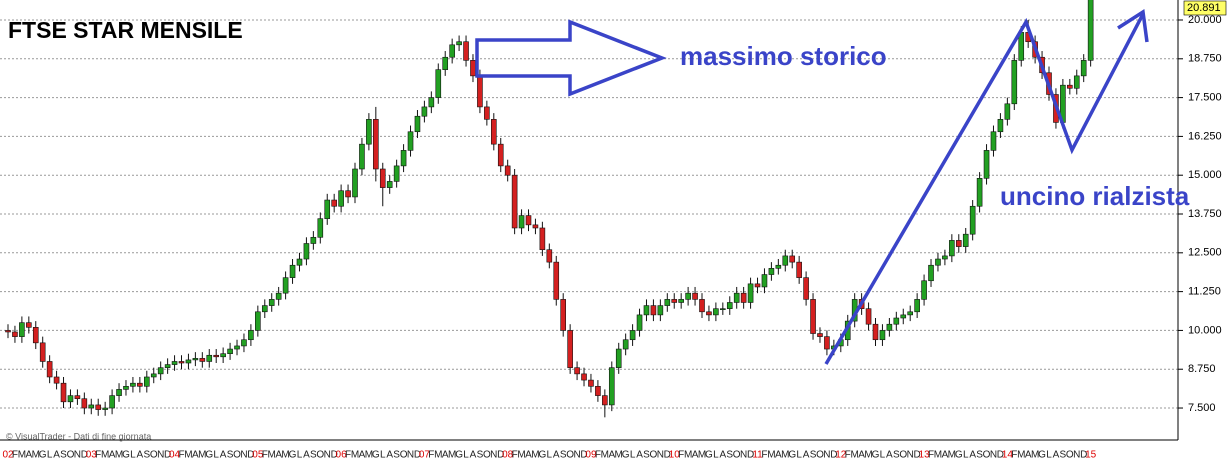  Describe the element at coordinates (1205, 98) in the screenshot. I see `y-tick-label: 17.500` at that location.